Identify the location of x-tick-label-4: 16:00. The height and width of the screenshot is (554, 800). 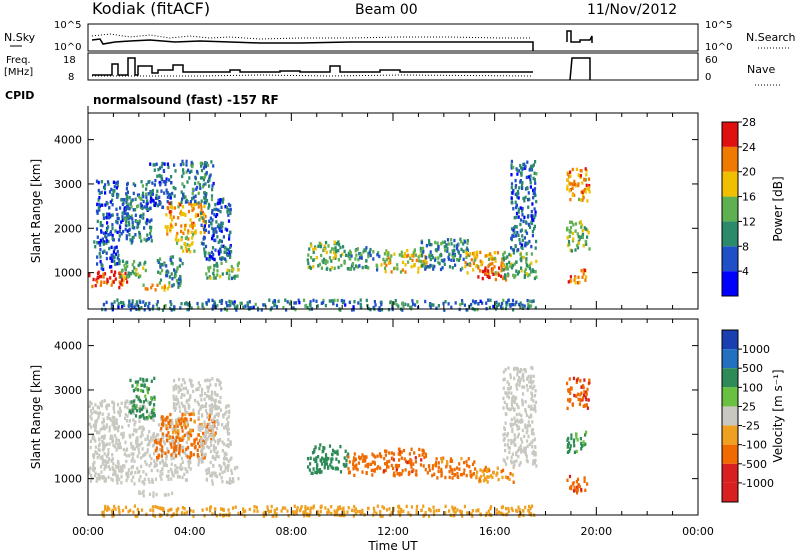
(495, 531).